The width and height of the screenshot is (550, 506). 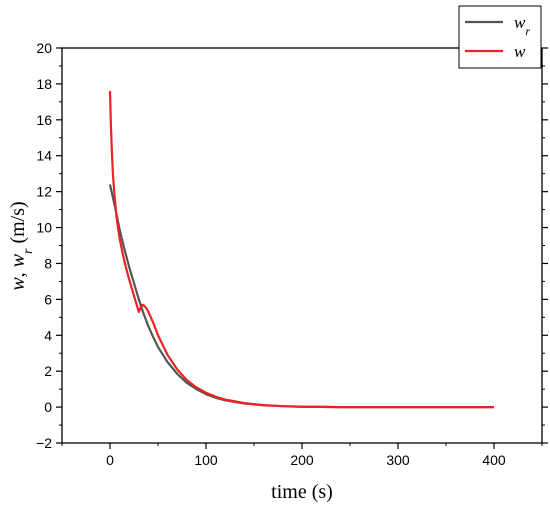 I want to click on x-tick-label: 100, so click(x=206, y=460).